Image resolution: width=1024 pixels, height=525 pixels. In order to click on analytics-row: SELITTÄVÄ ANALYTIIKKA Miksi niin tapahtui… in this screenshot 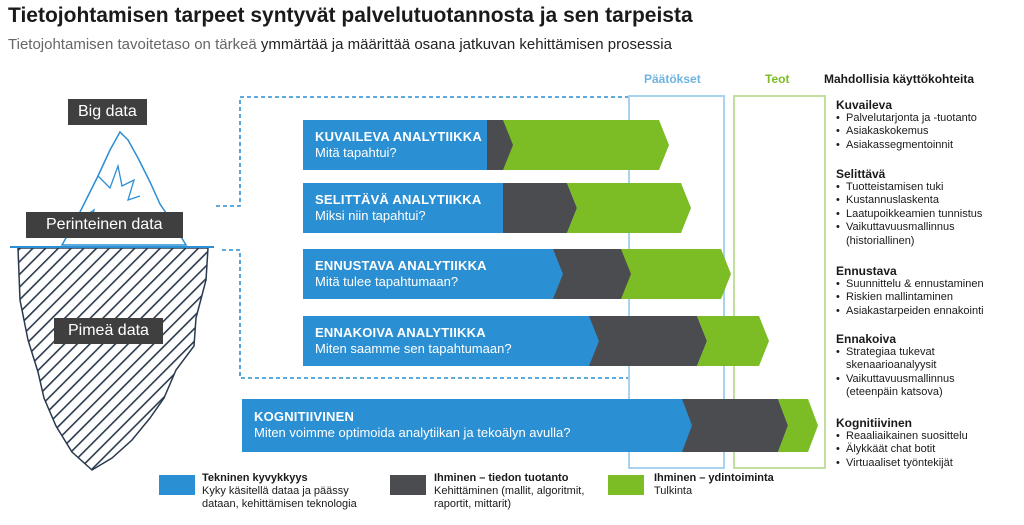, I will do `click(497, 208)`.